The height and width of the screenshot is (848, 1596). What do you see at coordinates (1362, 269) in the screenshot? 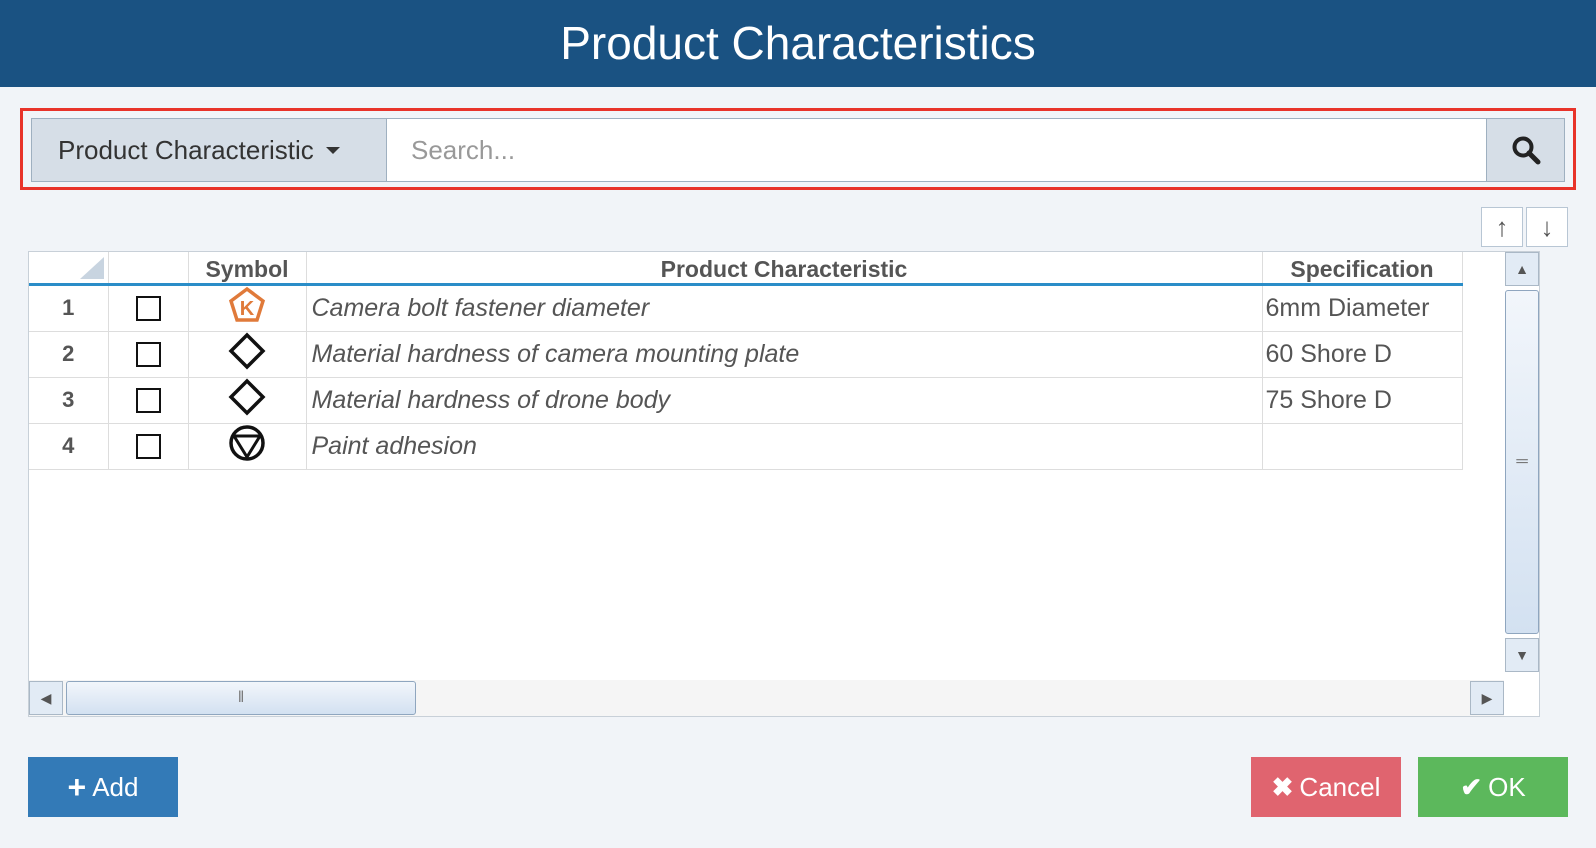
I see `column-header-specification: Specification` at bounding box center [1362, 269].